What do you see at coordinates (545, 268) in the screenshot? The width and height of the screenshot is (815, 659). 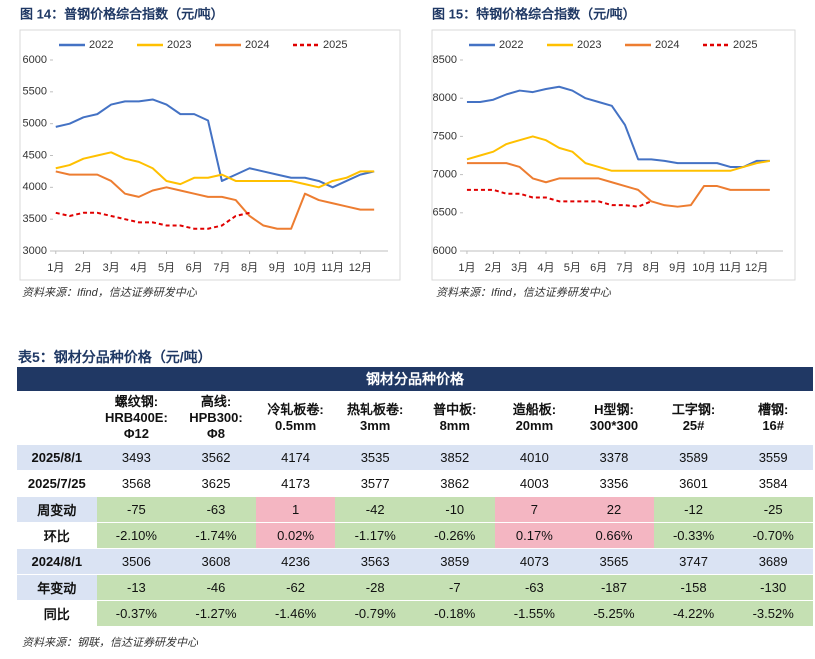 I see `x-tick-label: 4月` at bounding box center [545, 268].